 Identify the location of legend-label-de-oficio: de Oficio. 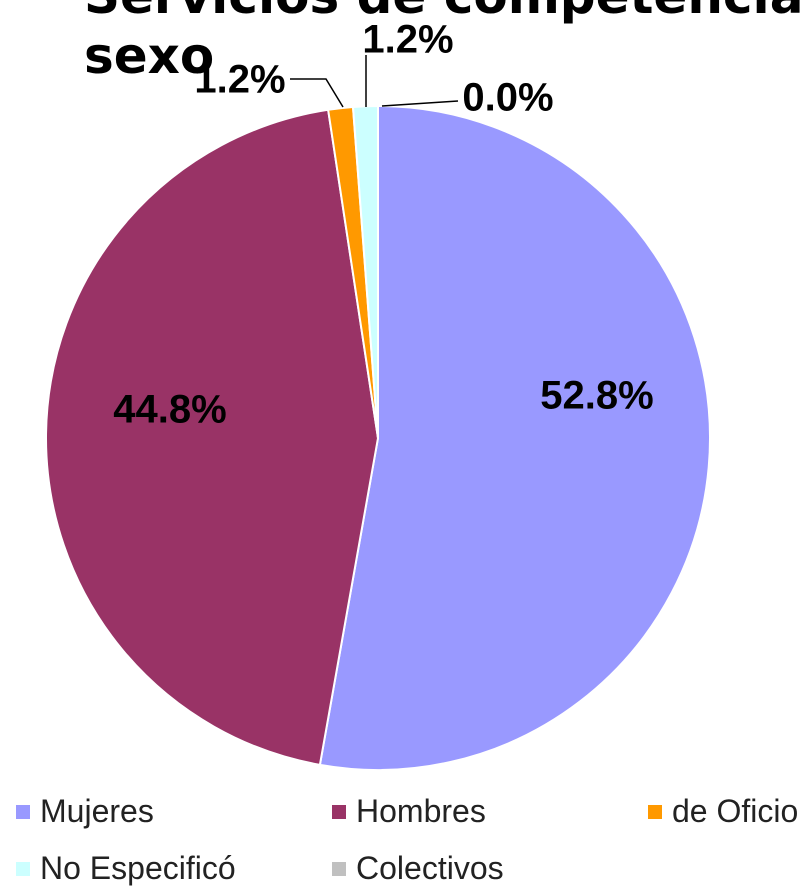
(735, 811).